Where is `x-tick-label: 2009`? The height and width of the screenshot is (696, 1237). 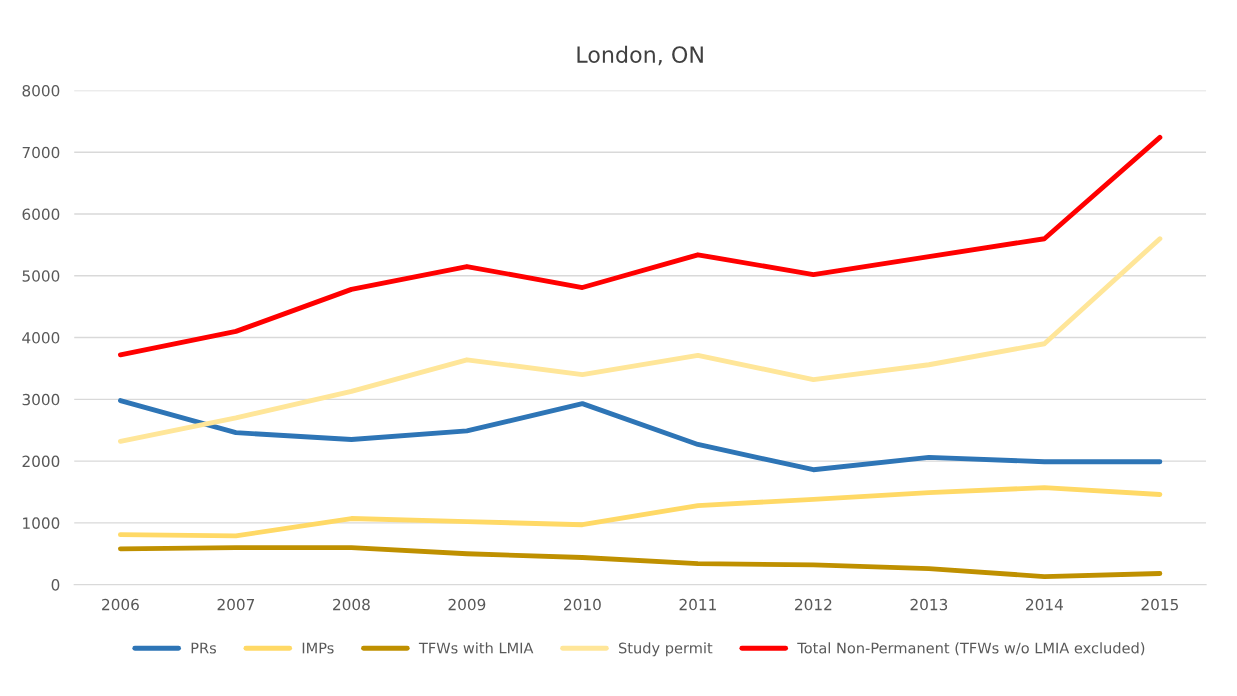
x-tick-label: 2009 is located at coordinates (467, 604).